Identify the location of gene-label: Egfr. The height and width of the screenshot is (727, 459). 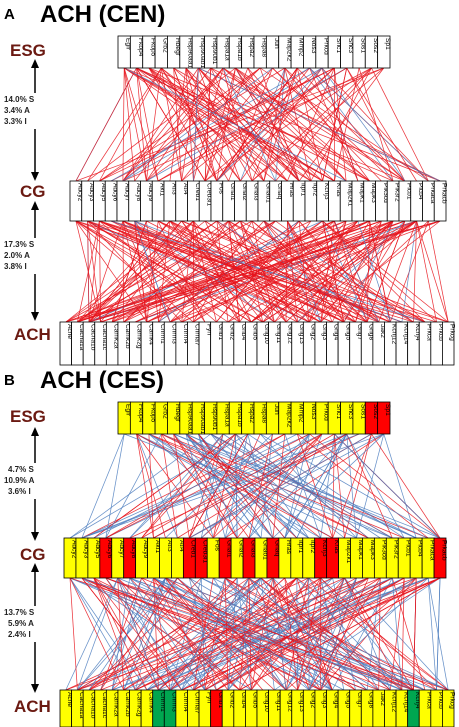
(128, 410).